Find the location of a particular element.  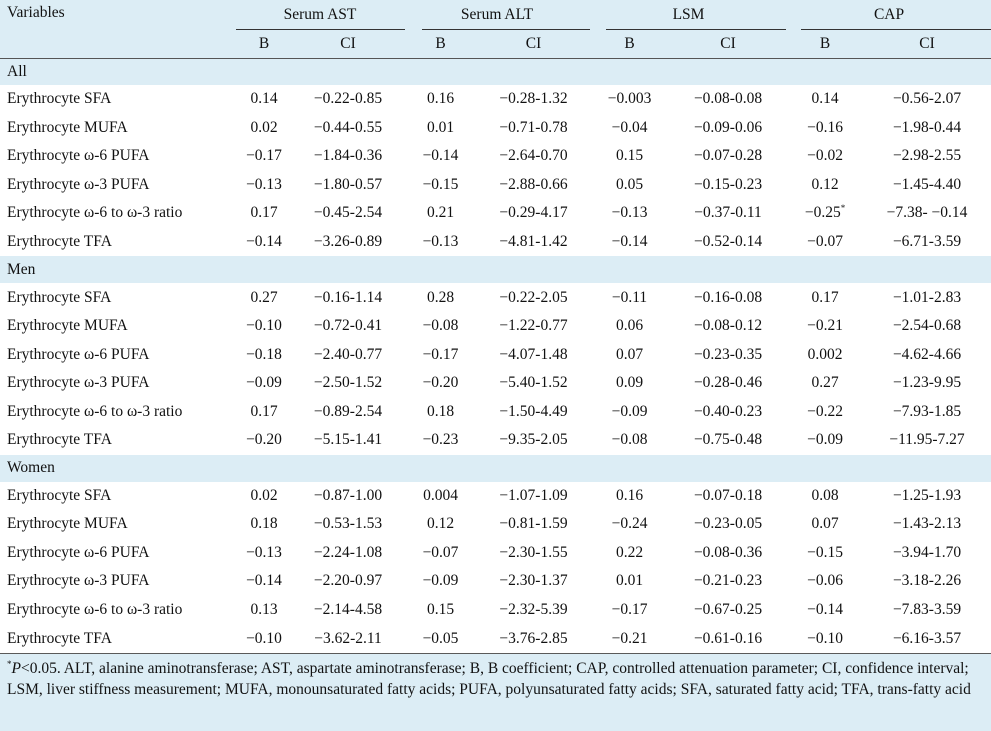

cell-b: −0.21 is located at coordinates (825, 326).